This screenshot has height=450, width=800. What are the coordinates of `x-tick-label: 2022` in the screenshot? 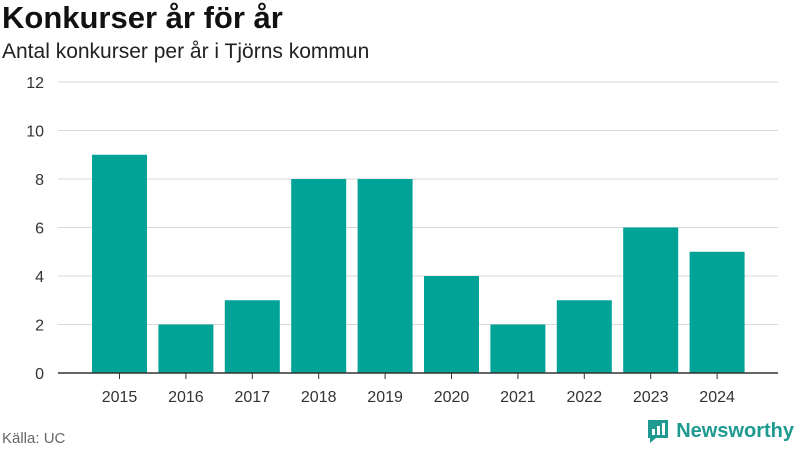 It's located at (585, 397).